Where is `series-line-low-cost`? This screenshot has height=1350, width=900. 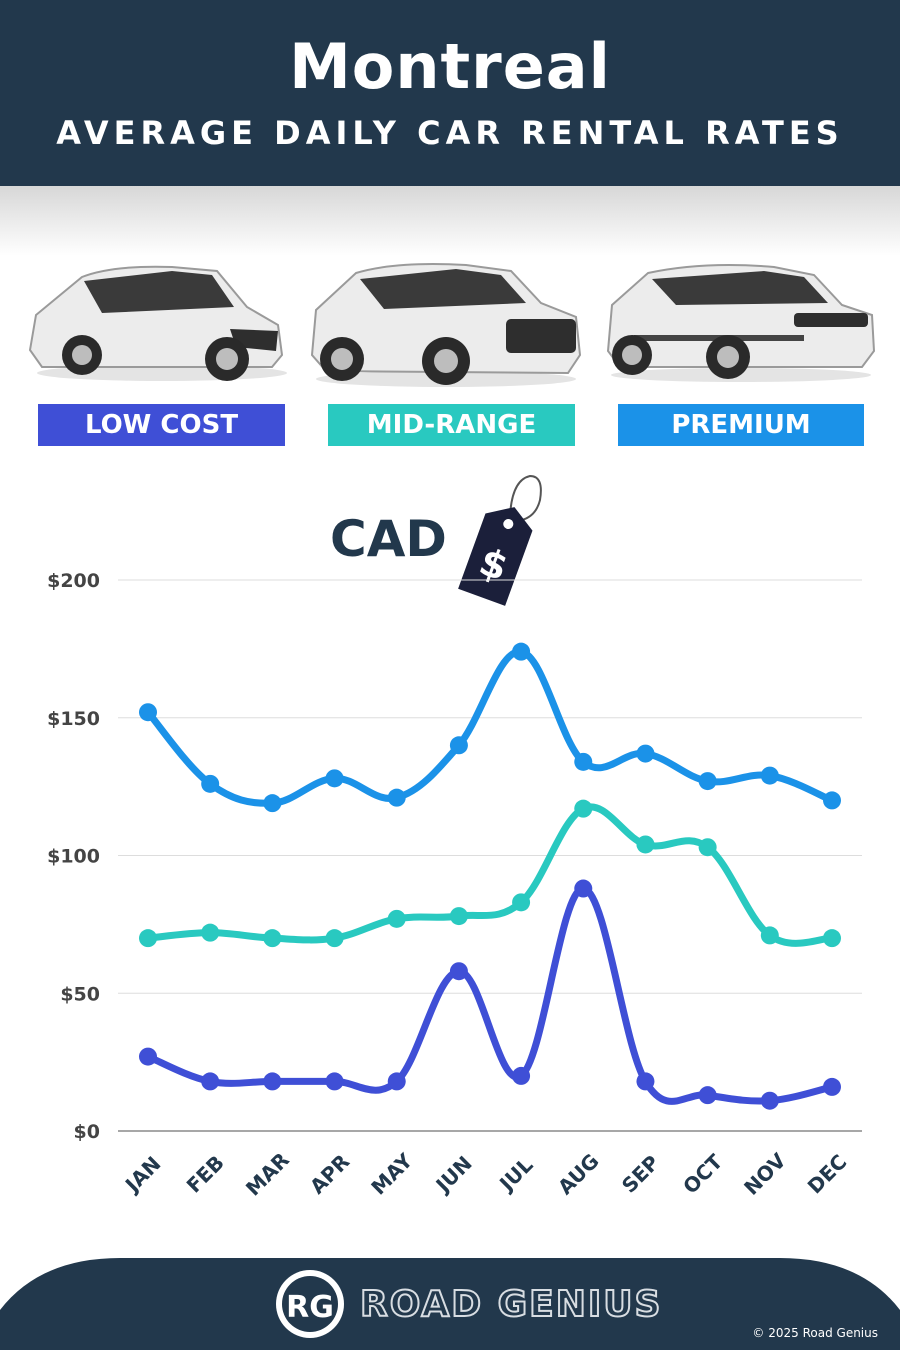
series-line-low-cost is located at coordinates (490, 995).